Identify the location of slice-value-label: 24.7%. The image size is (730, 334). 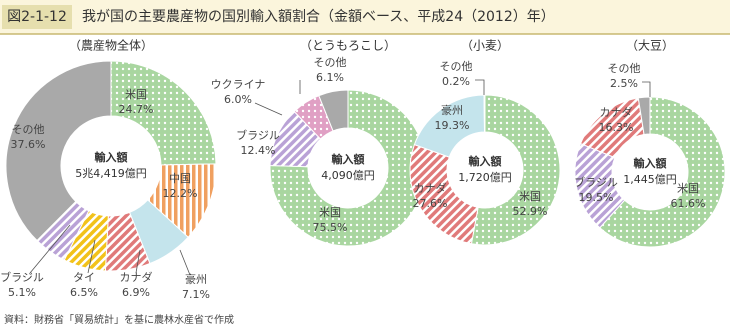
(136, 109).